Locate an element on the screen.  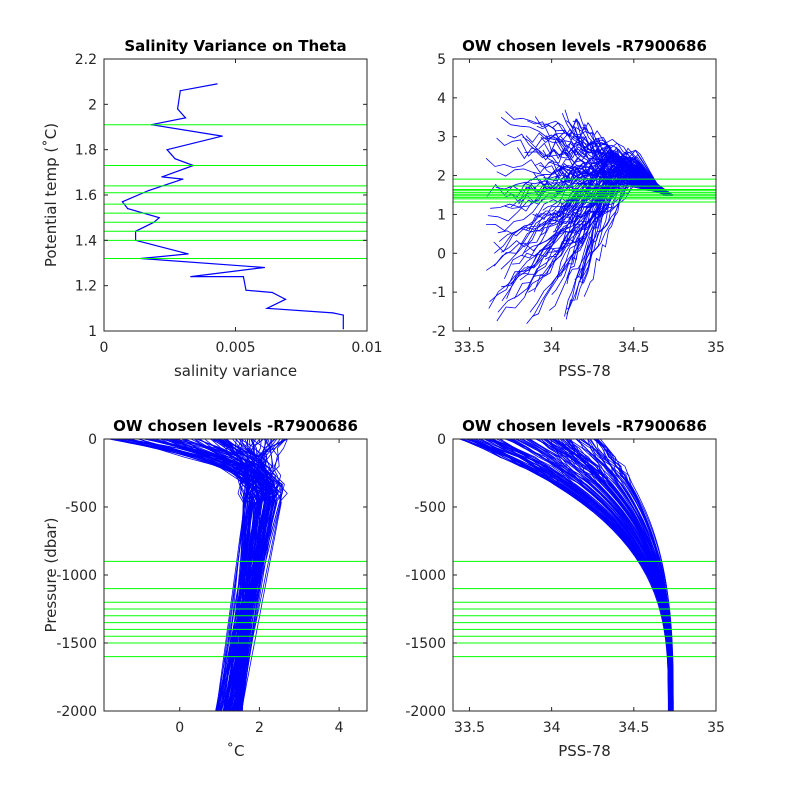
y-tick-label: 1.2 is located at coordinates (86, 287).